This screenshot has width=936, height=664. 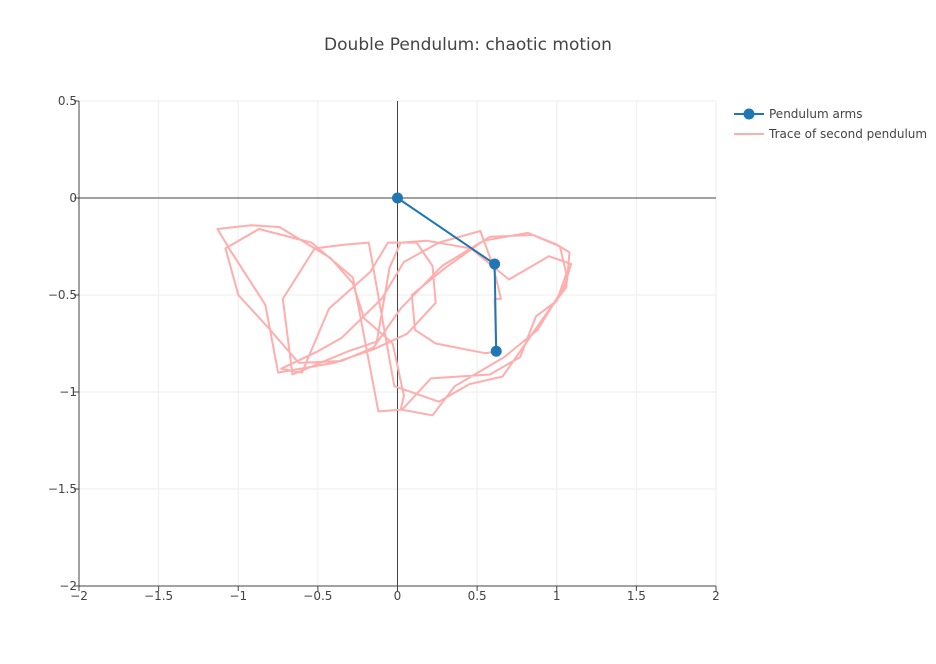 I want to click on y-tick-label: −1, so click(x=68, y=392).